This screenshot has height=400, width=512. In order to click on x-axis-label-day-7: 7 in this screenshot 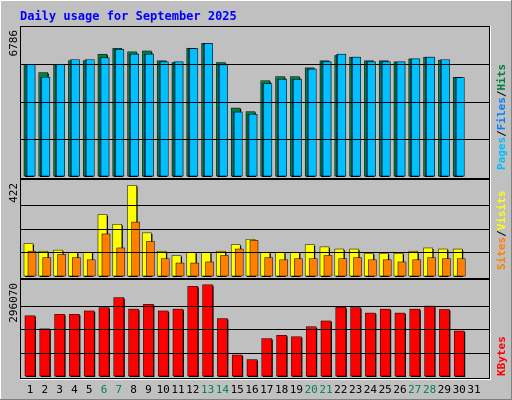, I will do `click(118, 389)`.